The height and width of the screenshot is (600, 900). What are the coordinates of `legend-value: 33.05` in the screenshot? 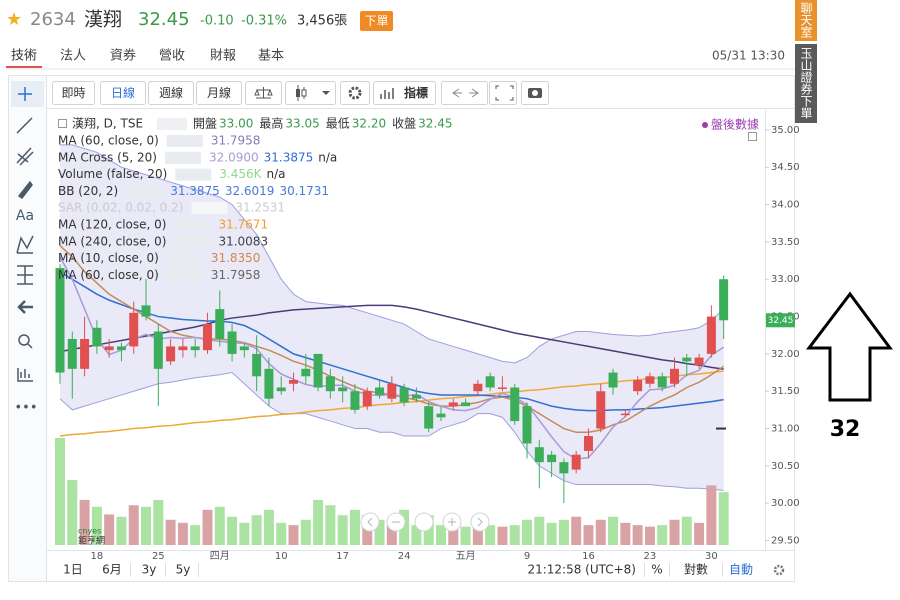 It's located at (302, 124).